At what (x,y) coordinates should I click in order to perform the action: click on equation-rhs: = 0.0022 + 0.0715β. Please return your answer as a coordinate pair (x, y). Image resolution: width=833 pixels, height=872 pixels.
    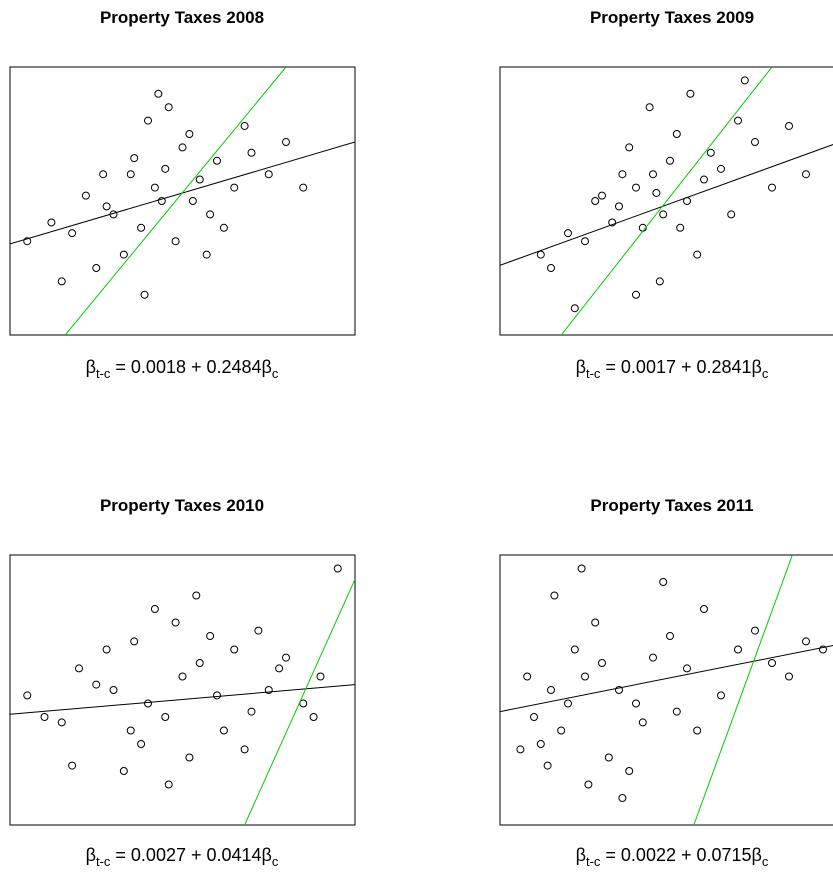
    Looking at the image, I should click on (681, 855).